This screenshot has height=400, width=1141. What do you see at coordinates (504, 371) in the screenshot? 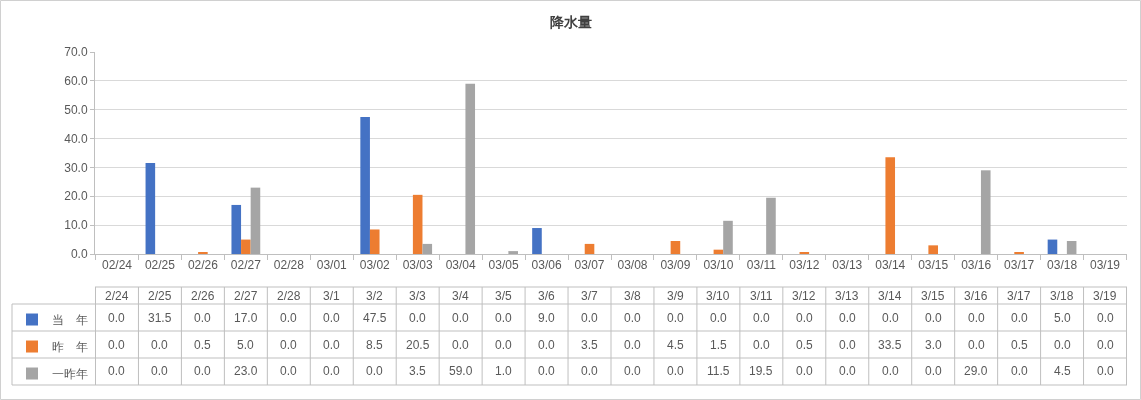
I see `data-label: 1.0` at bounding box center [504, 371].